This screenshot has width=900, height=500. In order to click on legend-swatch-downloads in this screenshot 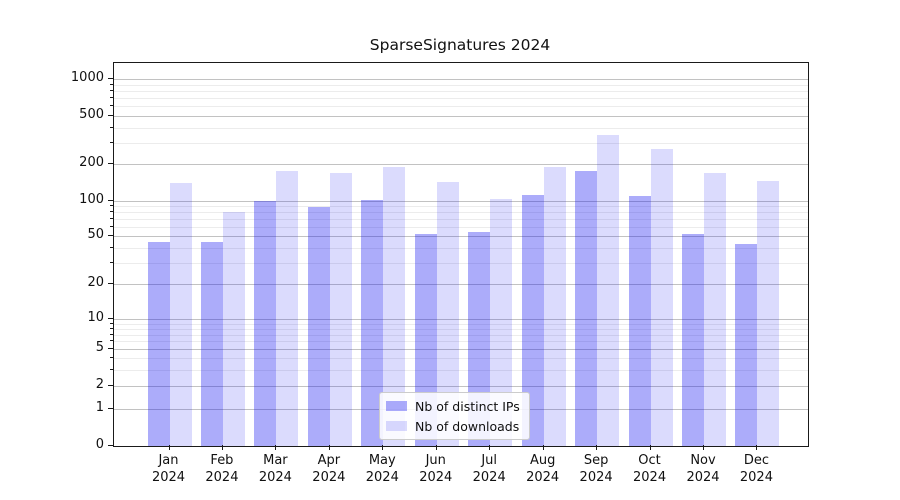, I will do `click(396, 426)`.